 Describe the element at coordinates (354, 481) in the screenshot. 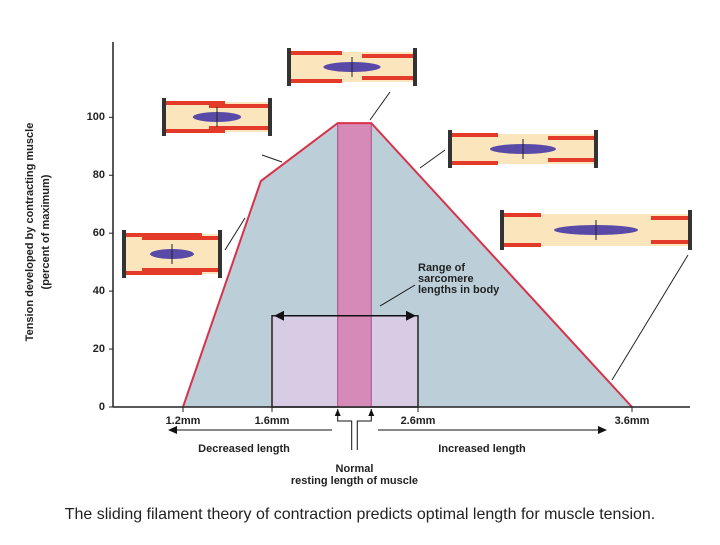

I see `normal-label: resting length of muscle` at that location.